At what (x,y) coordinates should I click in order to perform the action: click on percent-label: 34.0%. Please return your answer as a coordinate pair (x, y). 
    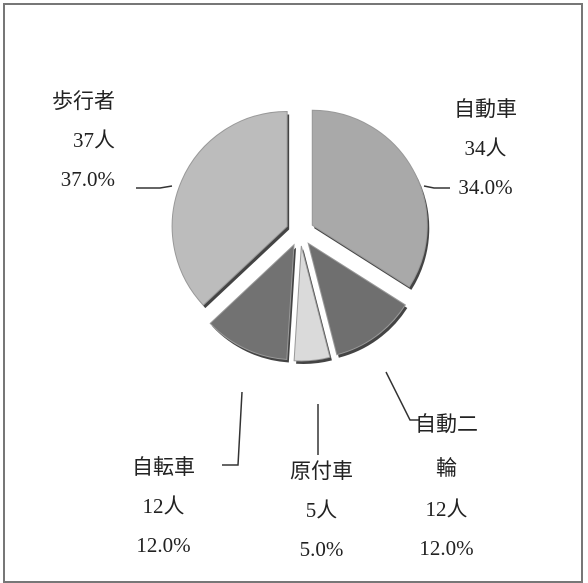
    Looking at the image, I should click on (485, 187).